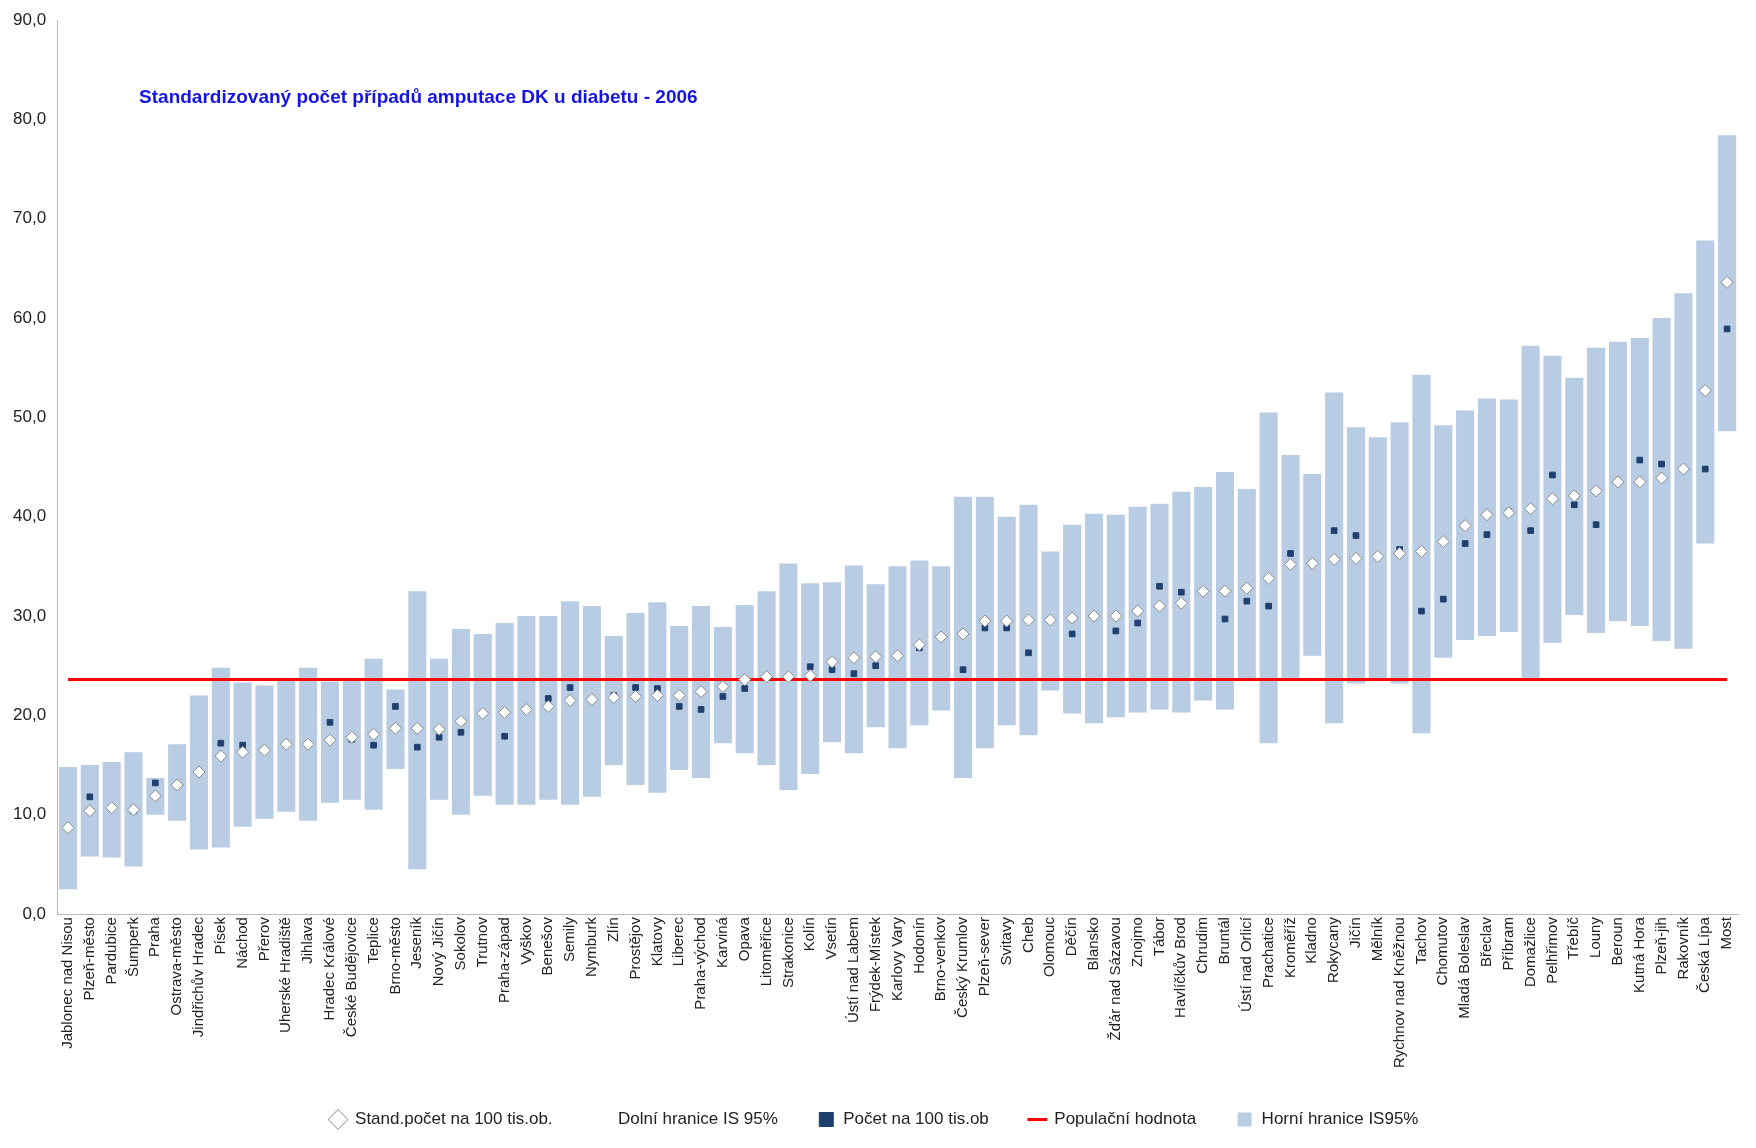 This screenshot has width=1756, height=1148. I want to click on x-tick-label: Mladá Boleslav, so click(1464, 967).